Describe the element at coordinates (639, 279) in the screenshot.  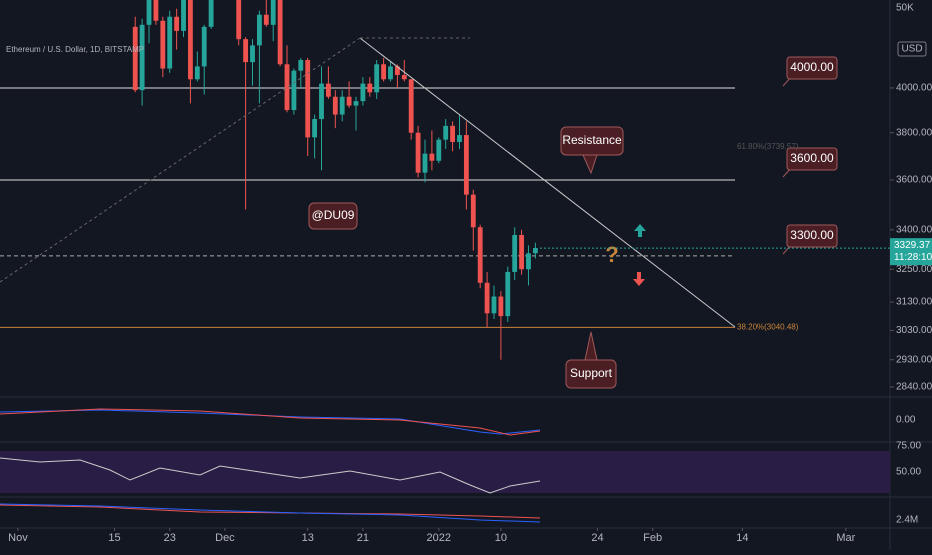
I see `down-arrow` at that location.